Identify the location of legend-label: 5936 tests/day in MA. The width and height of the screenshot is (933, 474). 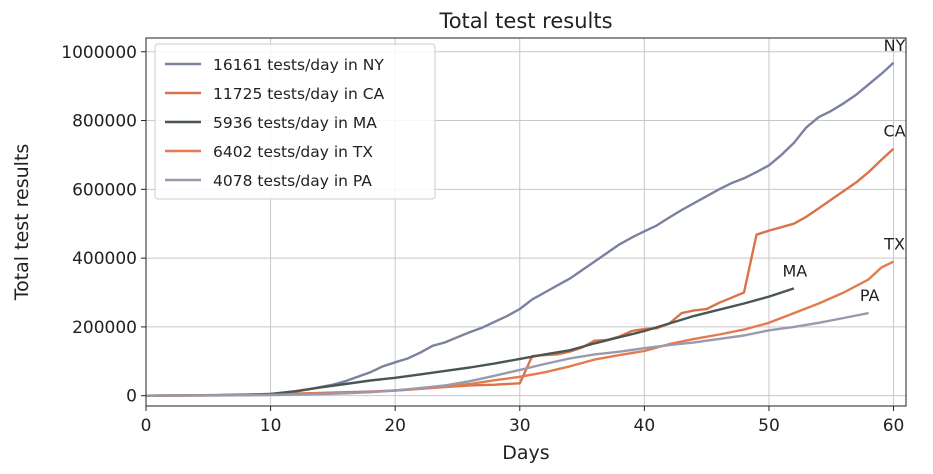
(295, 123).